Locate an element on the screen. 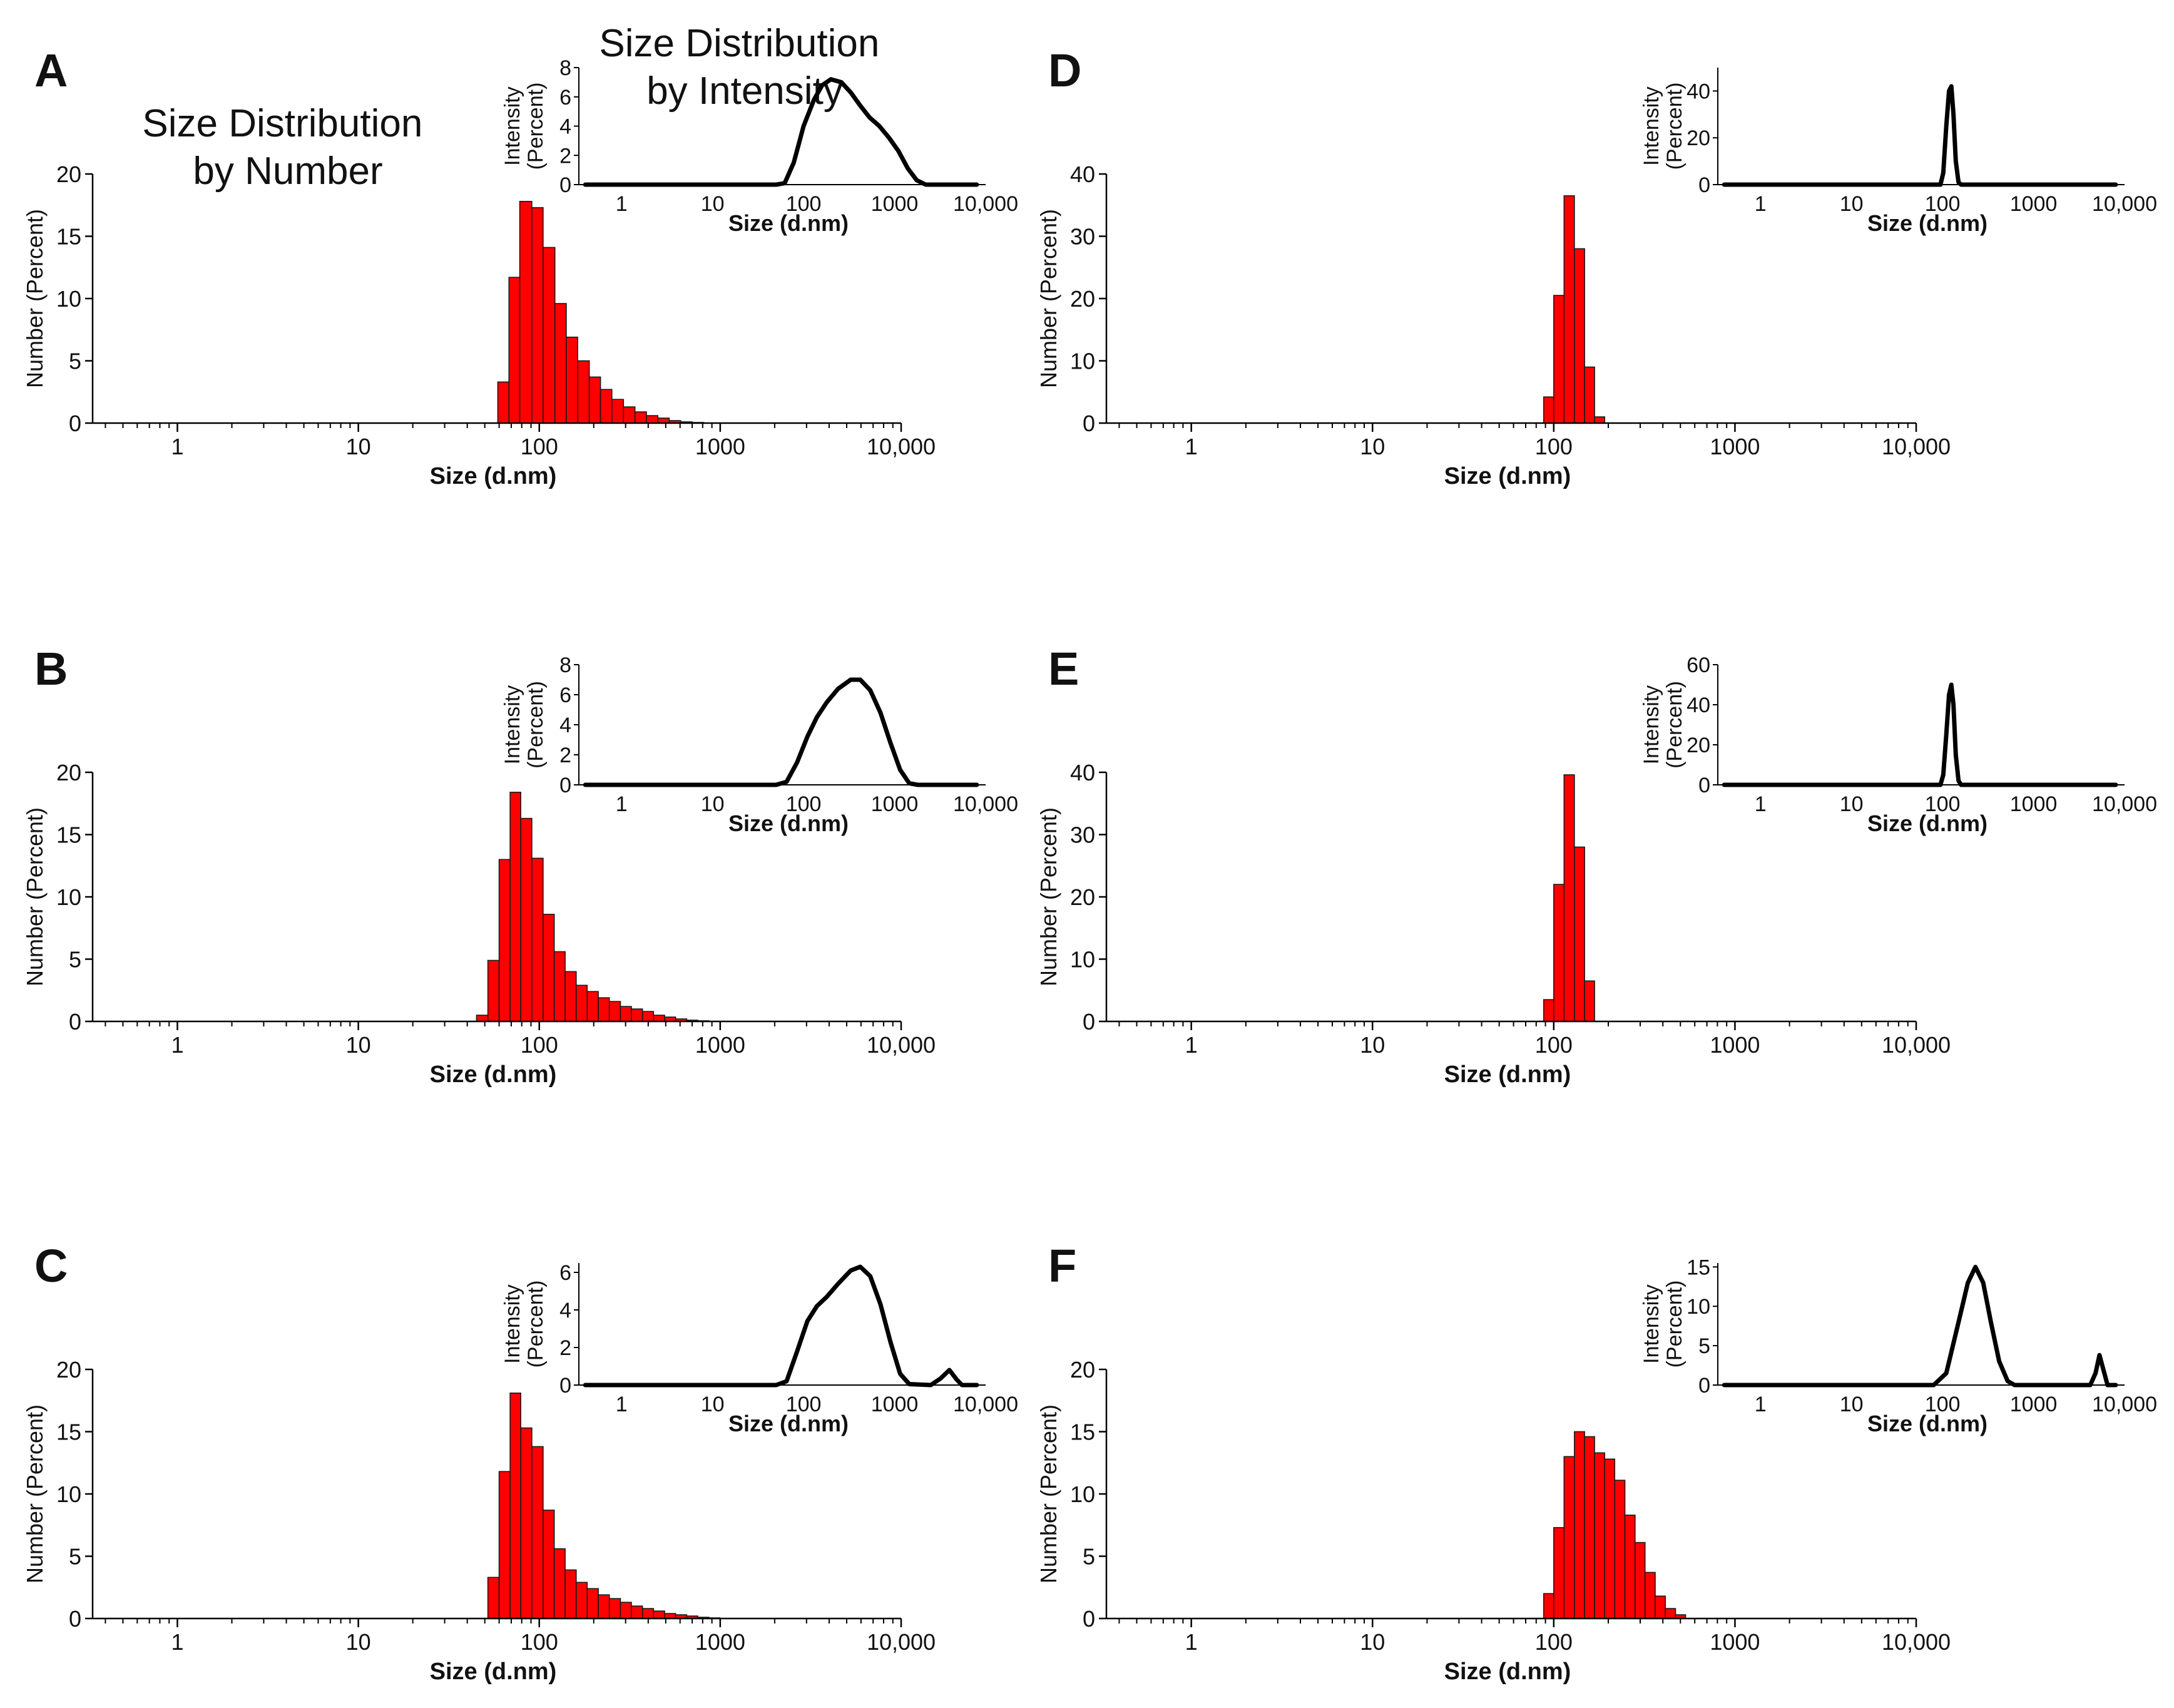 Image resolution: width=2174 pixels, height=1708 pixels. y-tick-label: 30 is located at coordinates (1082, 835).